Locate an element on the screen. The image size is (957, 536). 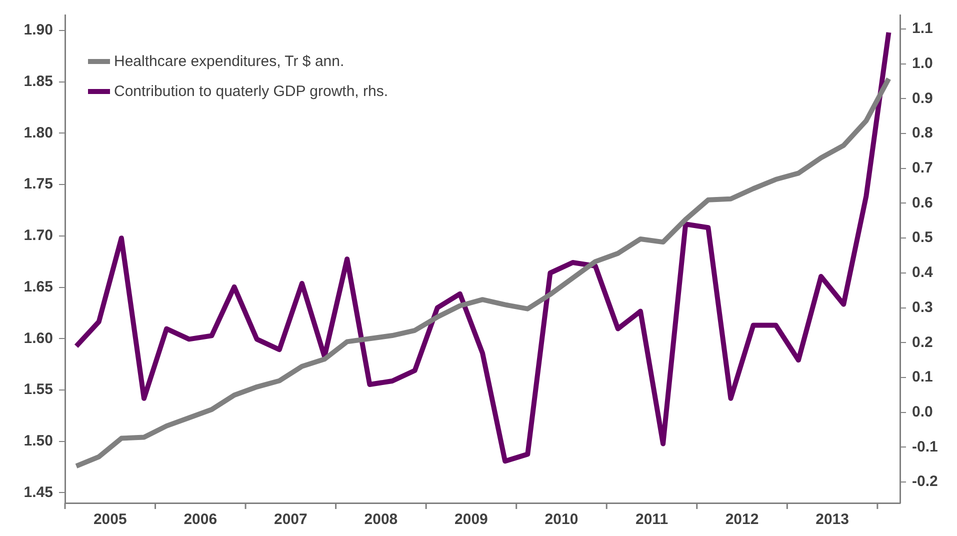
x-tick-label: 2007 is located at coordinates (291, 519).